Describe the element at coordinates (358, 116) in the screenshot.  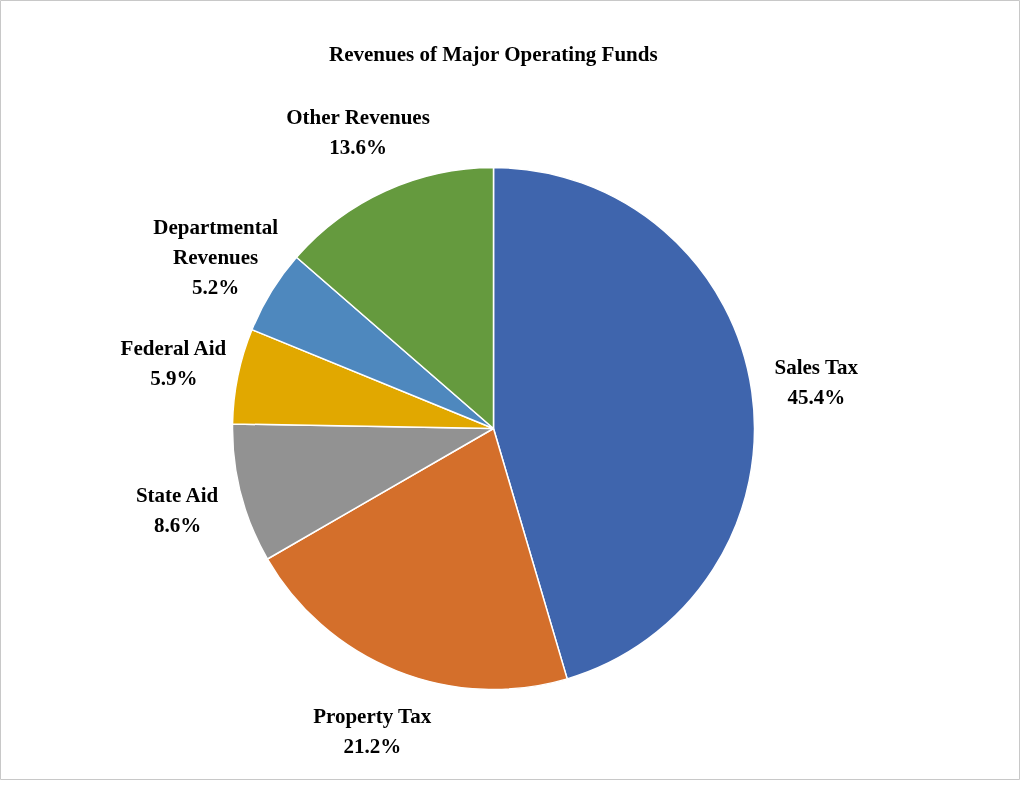
I see `slice-label: Other Revenues` at that location.